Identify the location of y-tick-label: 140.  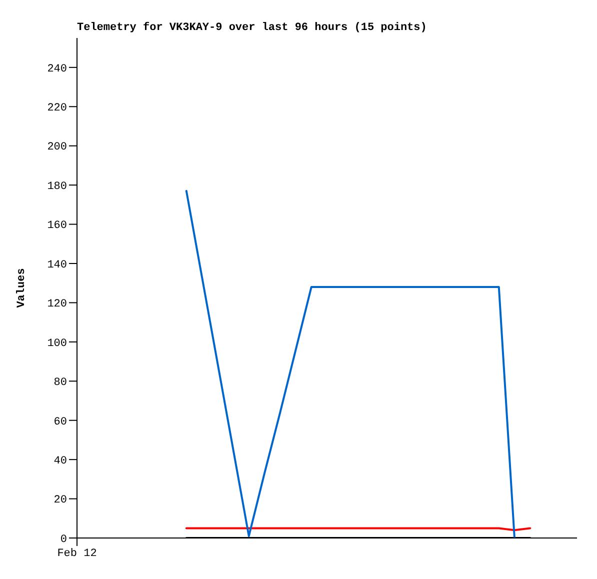
(57, 265).